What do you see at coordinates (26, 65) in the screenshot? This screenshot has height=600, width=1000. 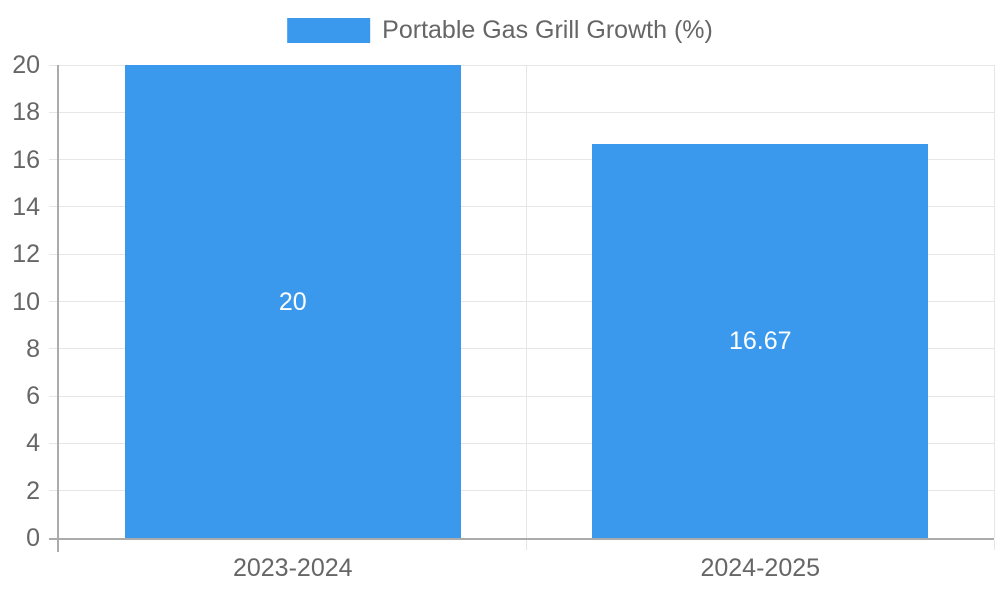 I see `y-tick-label: 20` at bounding box center [26, 65].